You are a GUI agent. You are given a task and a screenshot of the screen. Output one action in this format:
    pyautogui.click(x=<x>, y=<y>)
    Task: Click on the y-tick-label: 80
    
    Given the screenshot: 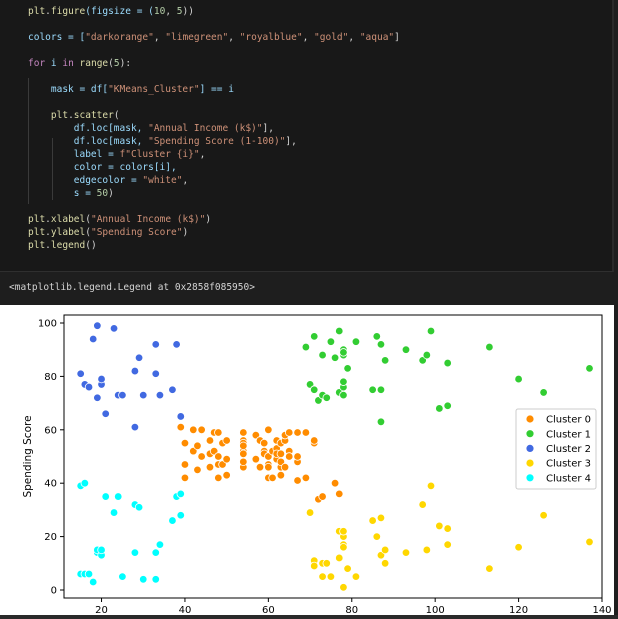 What is the action you would take?
    pyautogui.click(x=50, y=377)
    